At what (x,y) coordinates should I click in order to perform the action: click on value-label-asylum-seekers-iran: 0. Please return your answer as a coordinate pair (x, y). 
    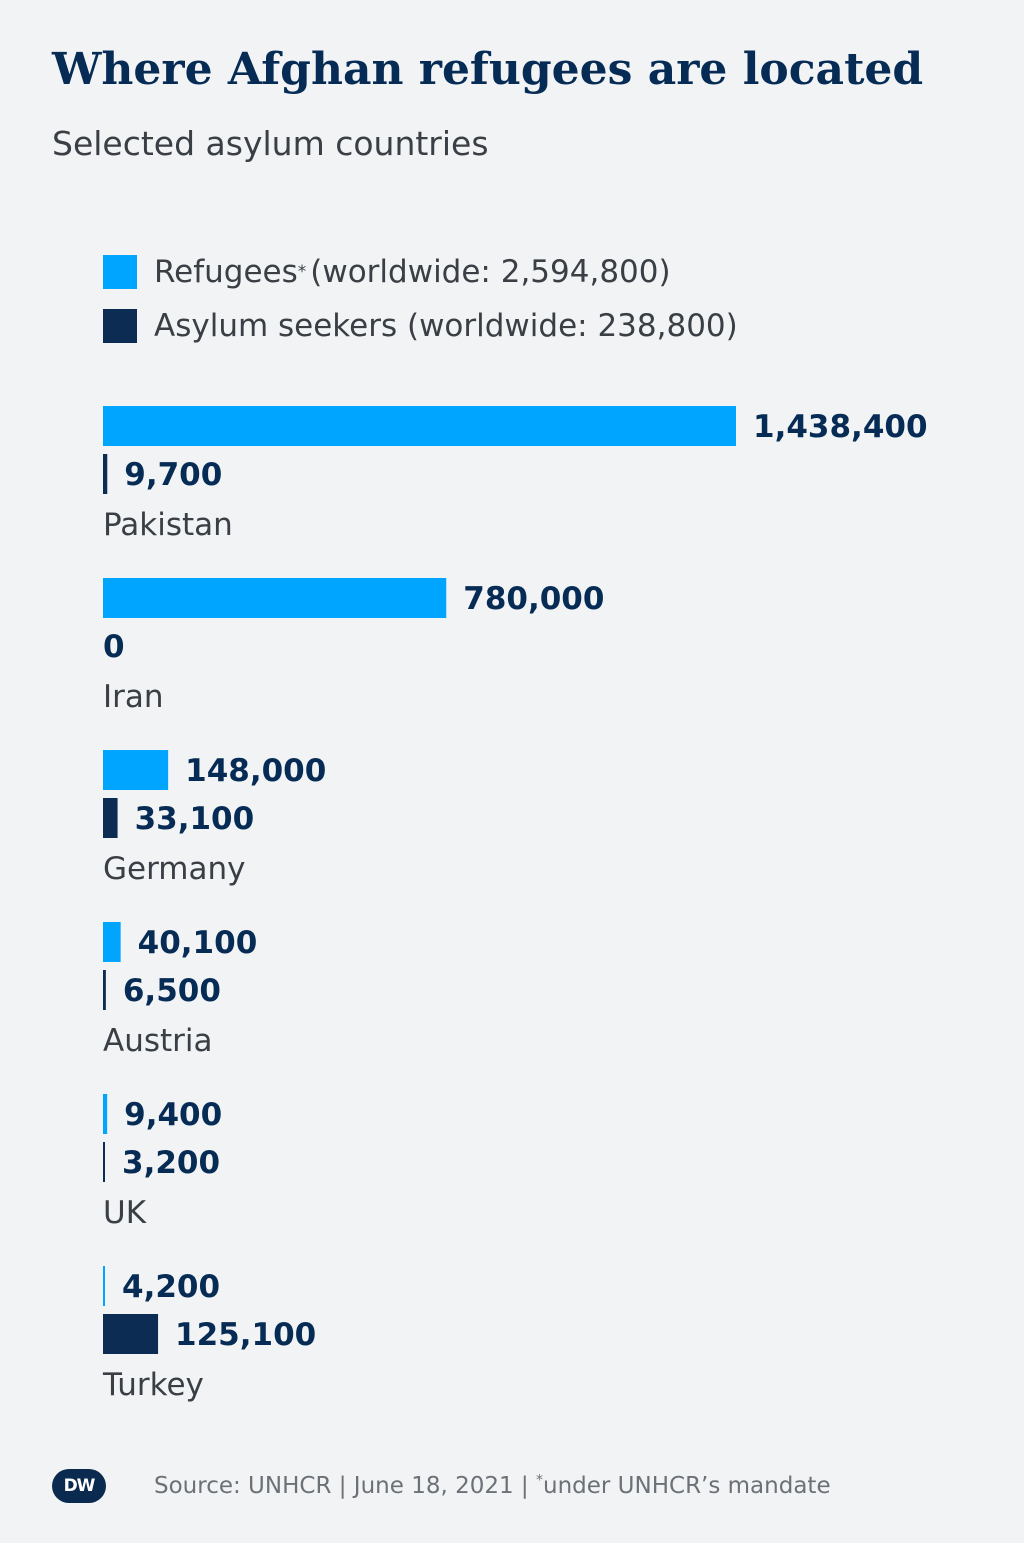
    Looking at the image, I should click on (114, 647).